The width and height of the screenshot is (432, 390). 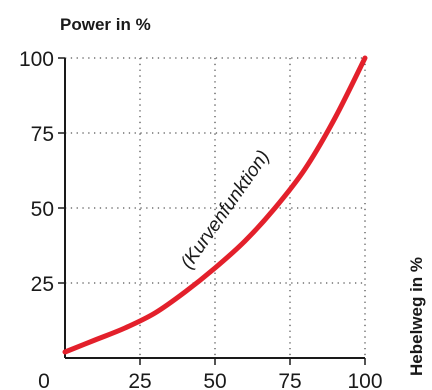 I want to click on x-tick-label-0: 0, so click(x=44, y=380).